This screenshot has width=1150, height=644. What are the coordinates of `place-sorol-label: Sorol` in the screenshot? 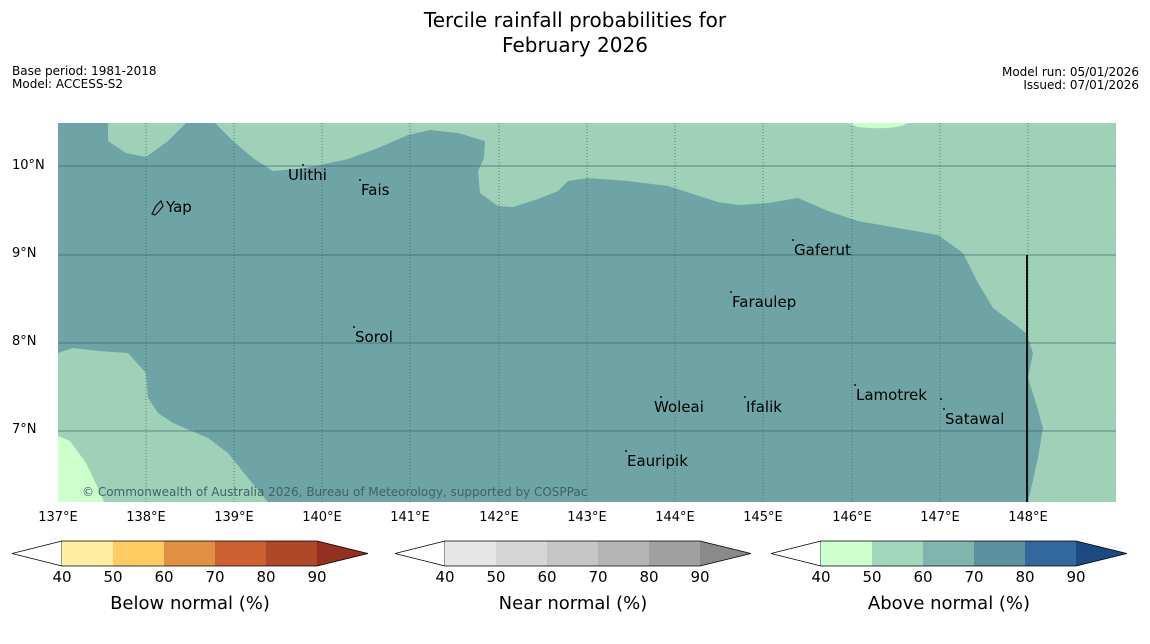 It's located at (374, 337).